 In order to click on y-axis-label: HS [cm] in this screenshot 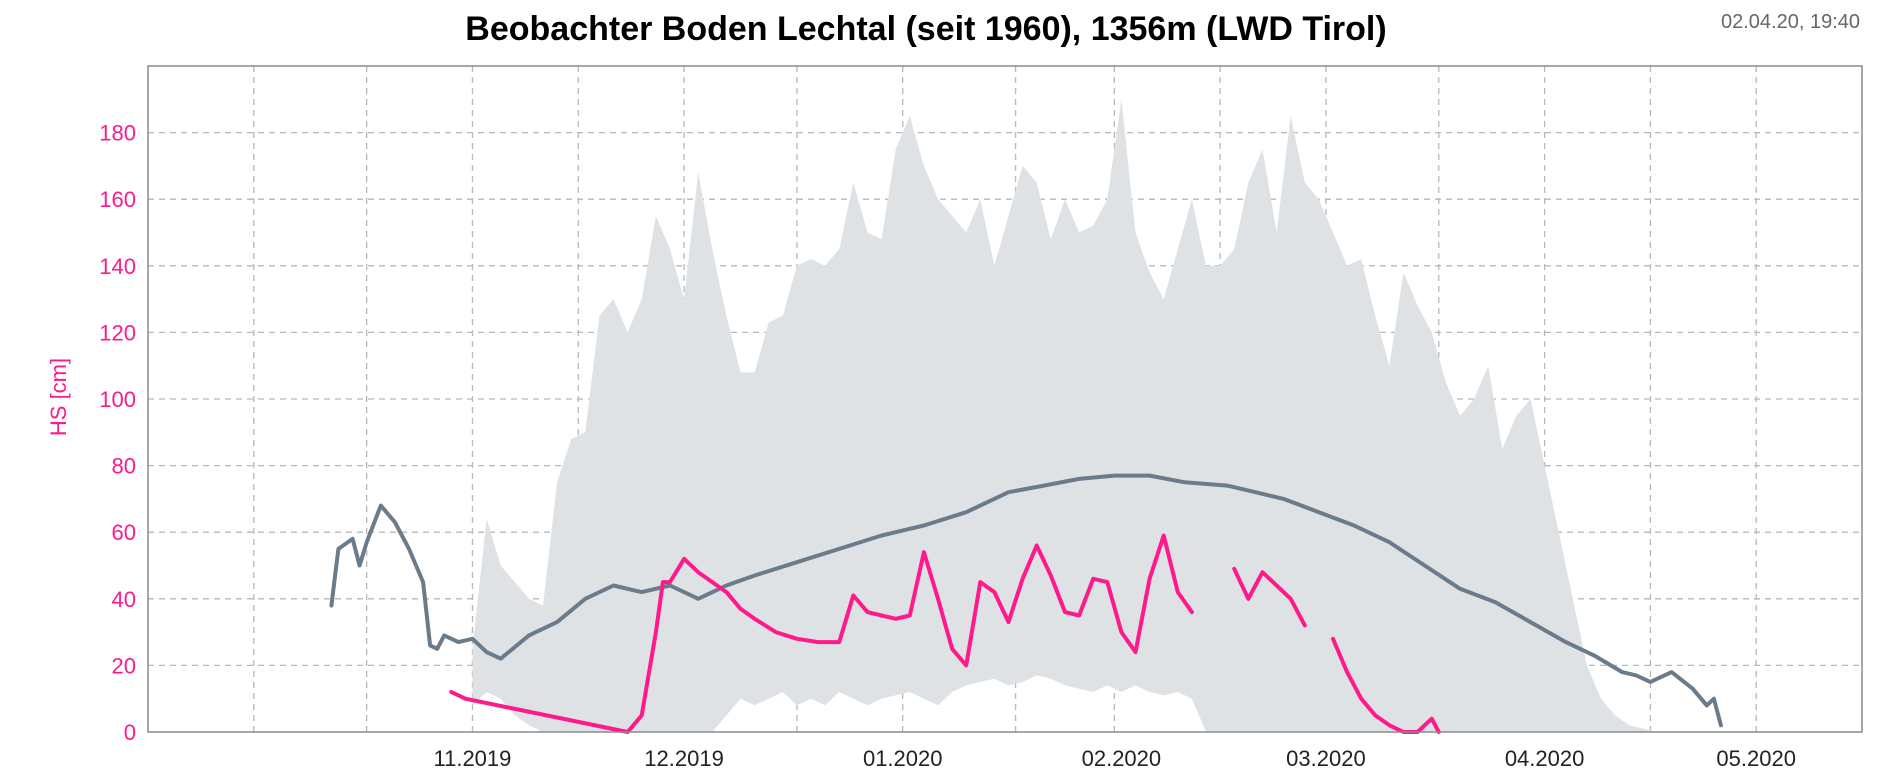, I will do `click(58, 397)`.